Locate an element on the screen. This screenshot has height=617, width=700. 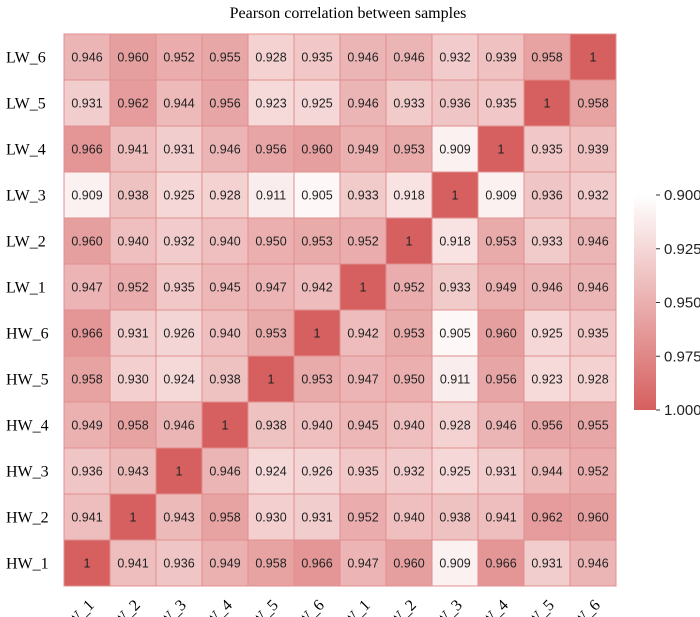
cell-value-label: 0.909 is located at coordinates (454, 564).